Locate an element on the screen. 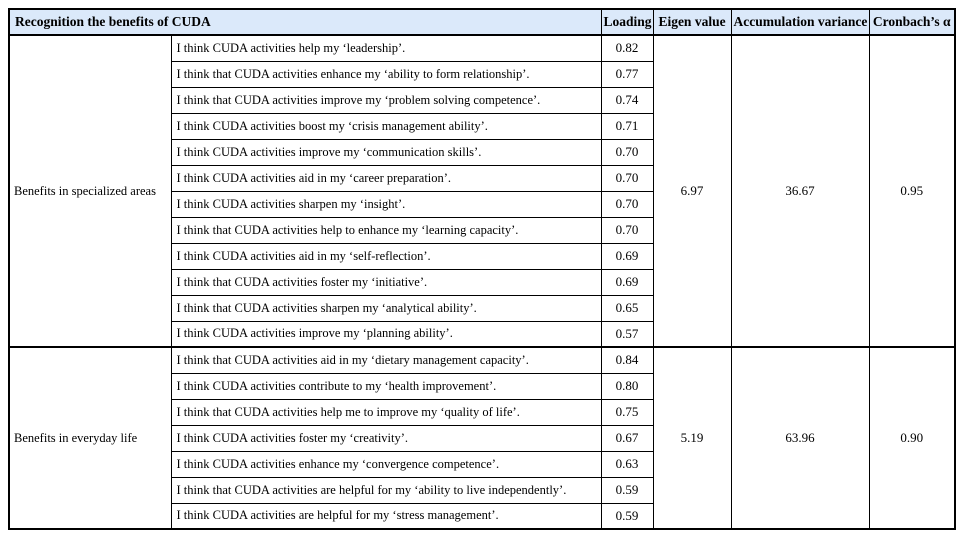 The width and height of the screenshot is (962, 538). category-cell: Benefits in specialized areas is located at coordinates (90, 191).